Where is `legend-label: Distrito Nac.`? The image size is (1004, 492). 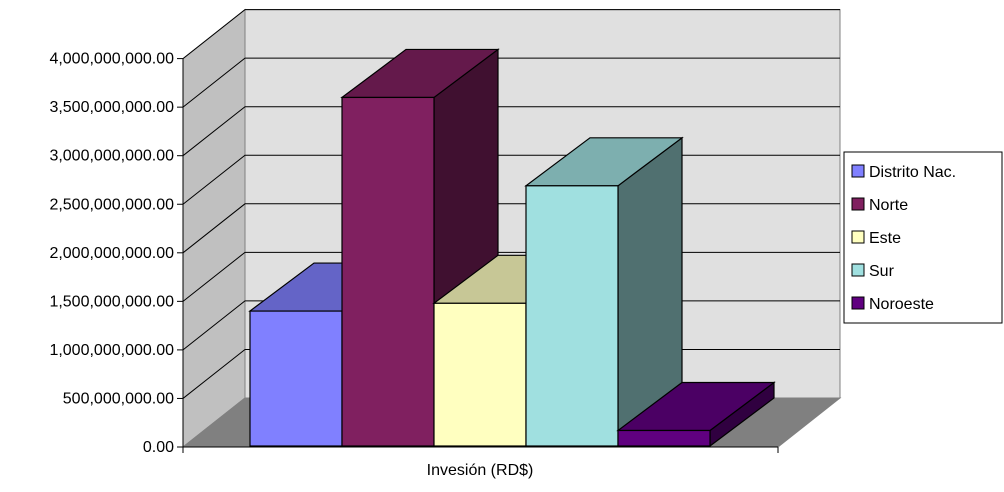
legend-label: Distrito Nac. is located at coordinates (912, 172).